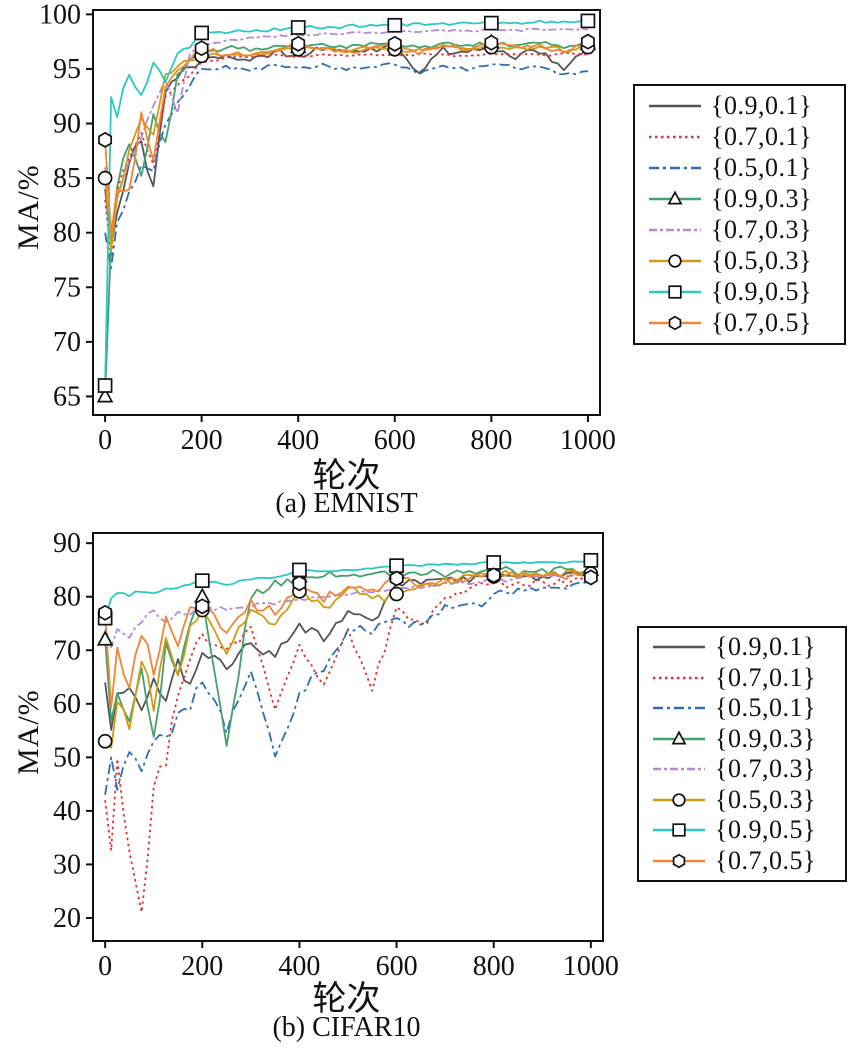 This screenshot has height=1055, width=850. Describe the element at coordinates (675, 292) in the screenshot. I see `square-marker-icon` at that location.